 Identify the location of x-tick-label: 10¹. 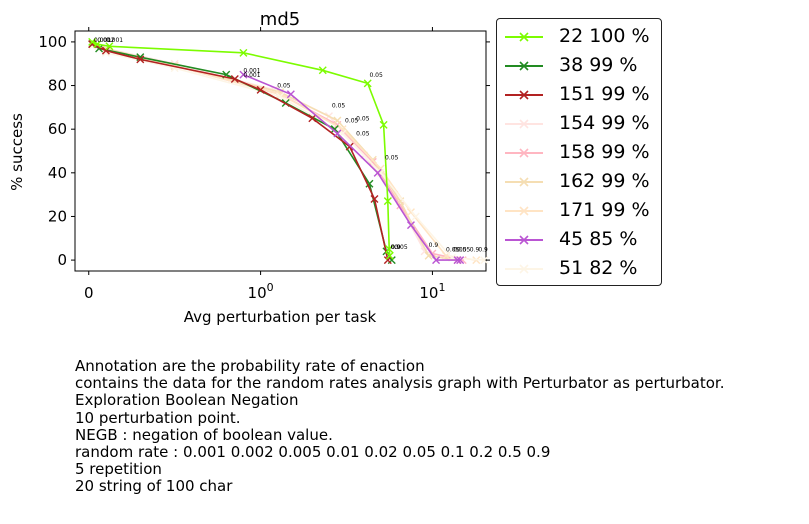
(432, 291).